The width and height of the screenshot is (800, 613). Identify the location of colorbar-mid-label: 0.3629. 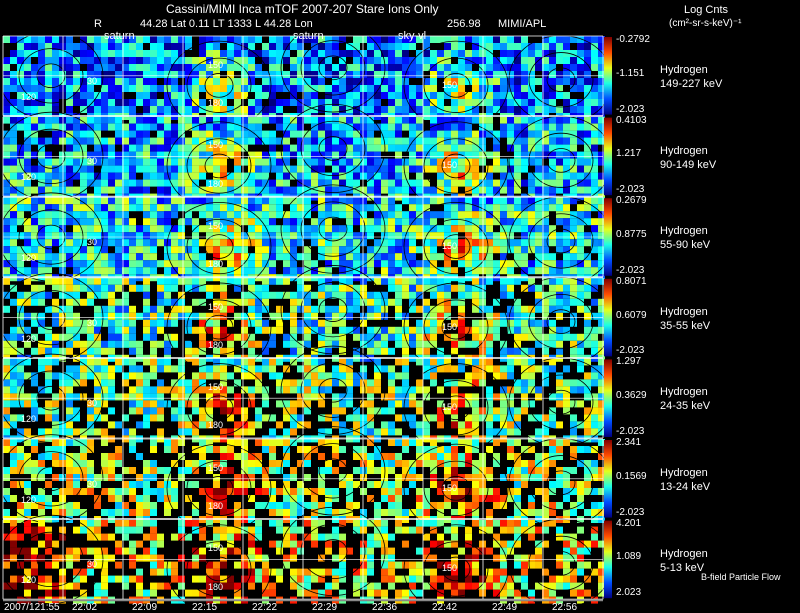
(631, 395).